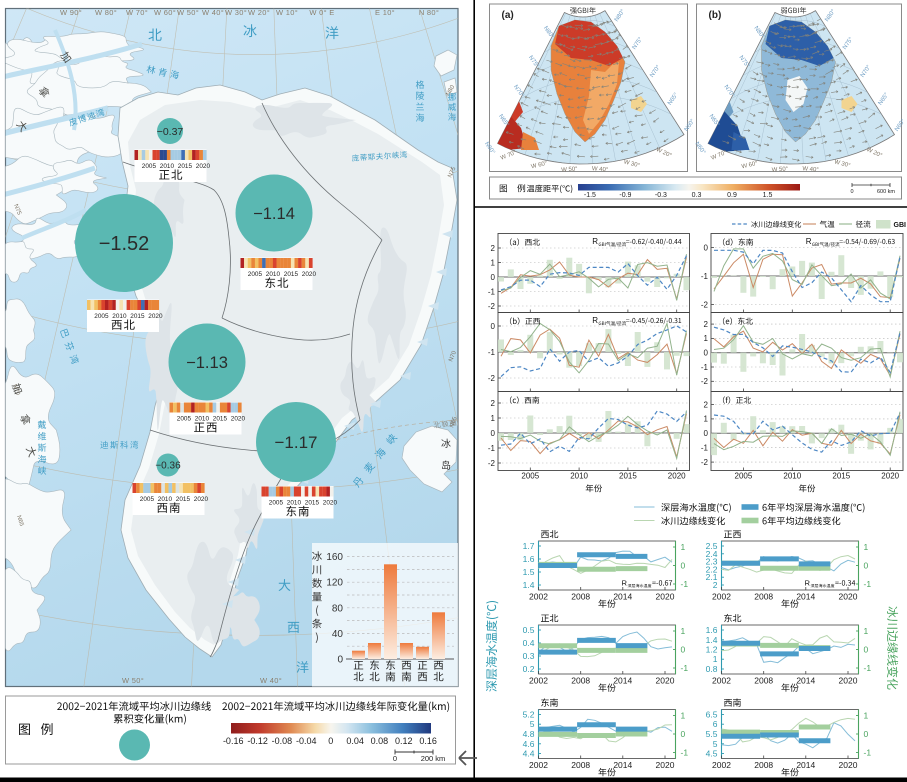 The width and height of the screenshot is (907, 782). I want to click on svg-text: 6, so click(715, 724).